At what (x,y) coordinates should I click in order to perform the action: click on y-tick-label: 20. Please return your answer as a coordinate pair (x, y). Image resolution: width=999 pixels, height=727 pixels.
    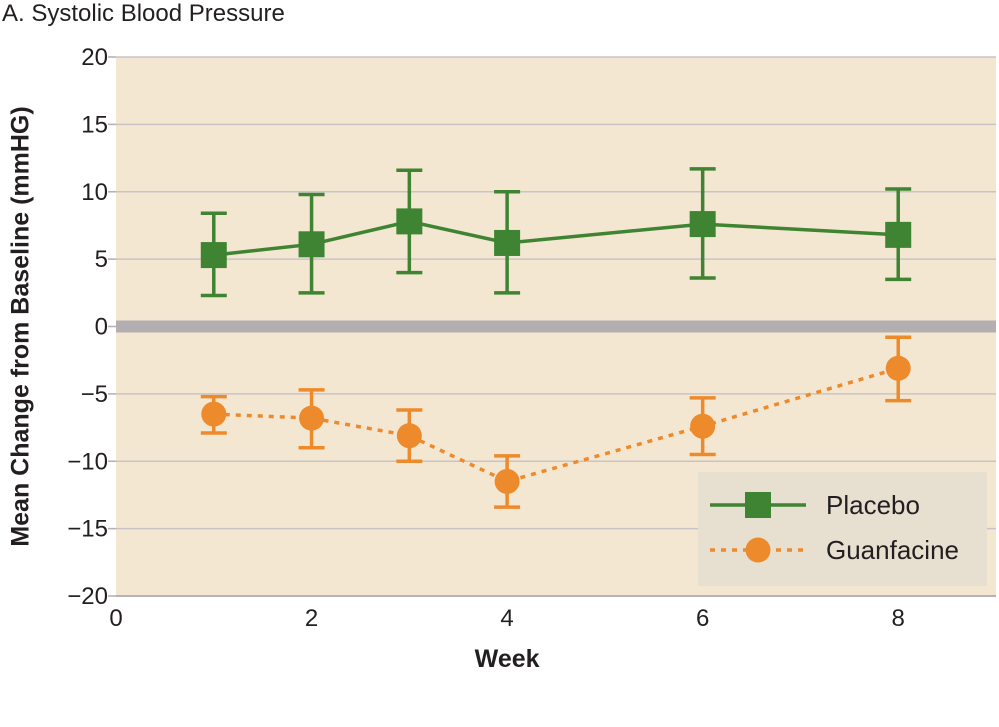
    Looking at the image, I should click on (94, 57).